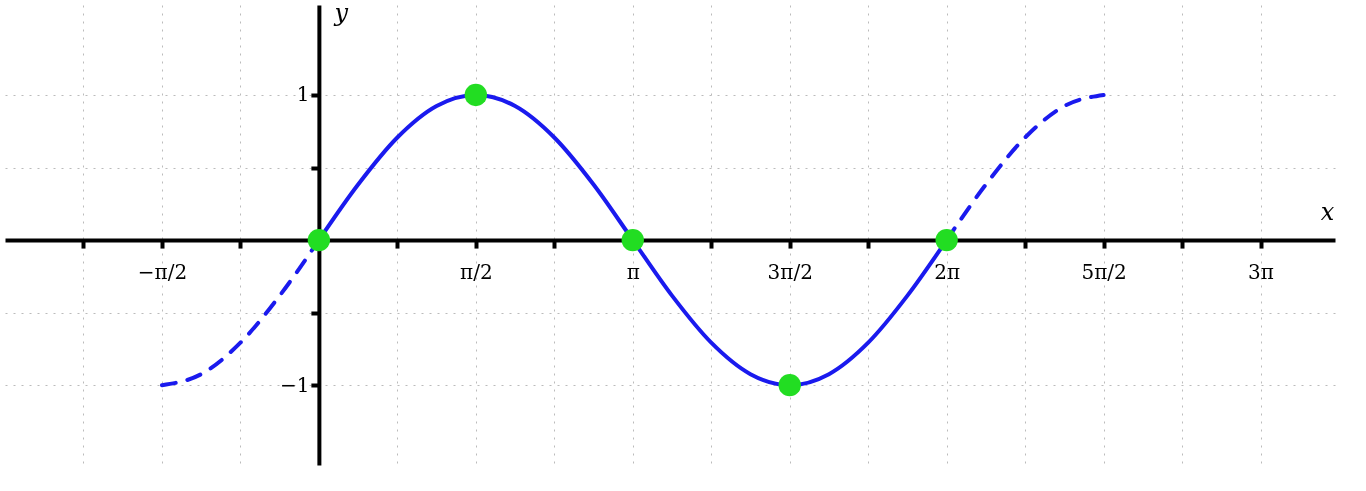 The height and width of the screenshot is (491, 1366). Describe the element at coordinates (633, 271) in the screenshot. I see `x-tick-label: π` at that location.